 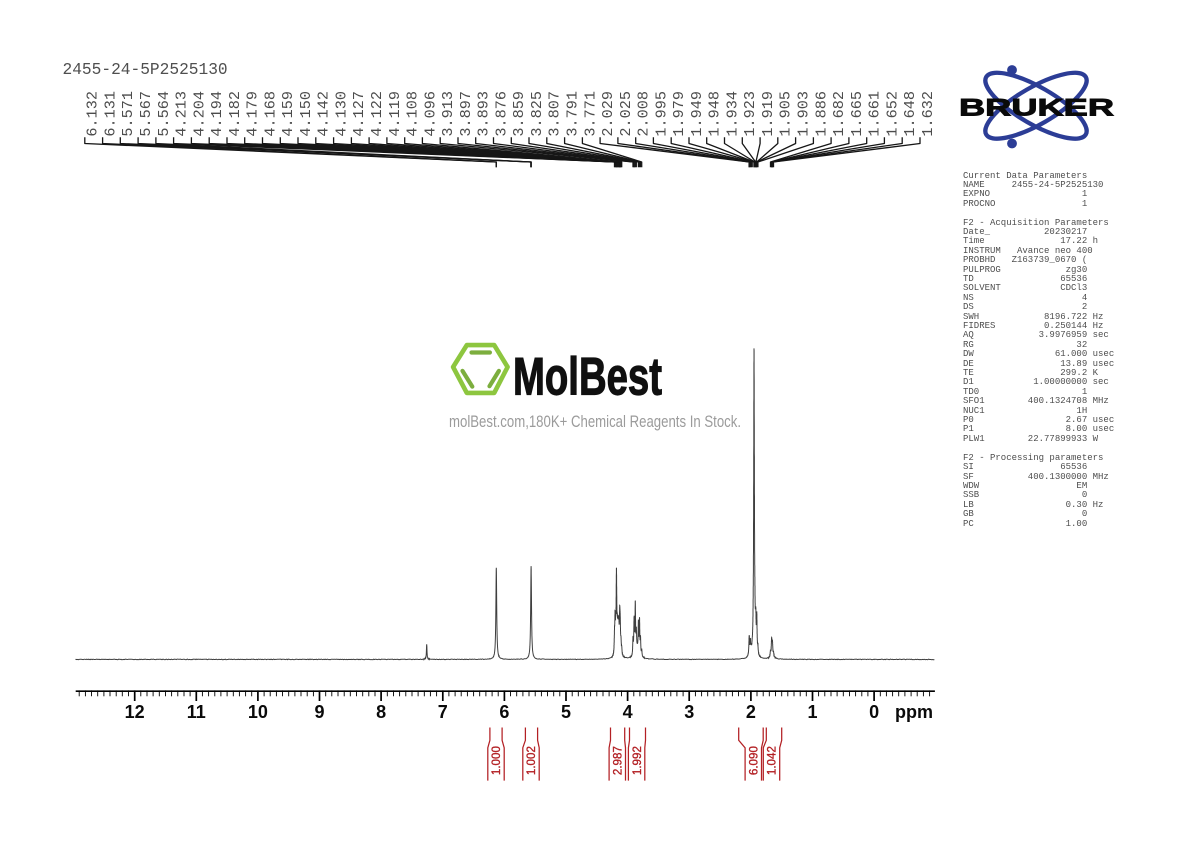 I want to click on svg-text: 5, so click(x=566, y=712).